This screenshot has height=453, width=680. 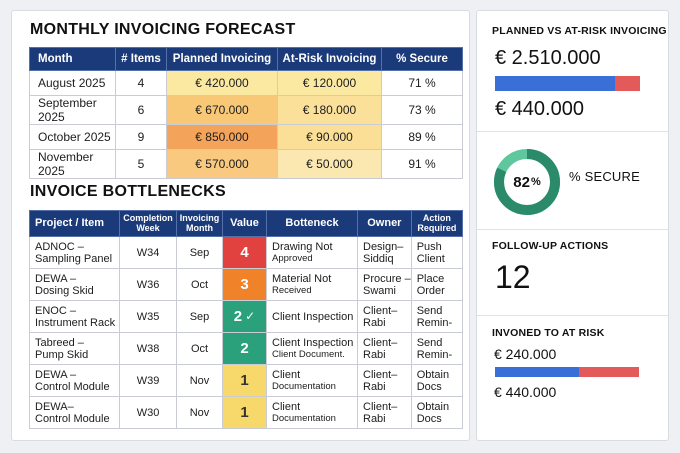 I want to click on cell-bottleneck-line-2: Approved, so click(x=292, y=258).